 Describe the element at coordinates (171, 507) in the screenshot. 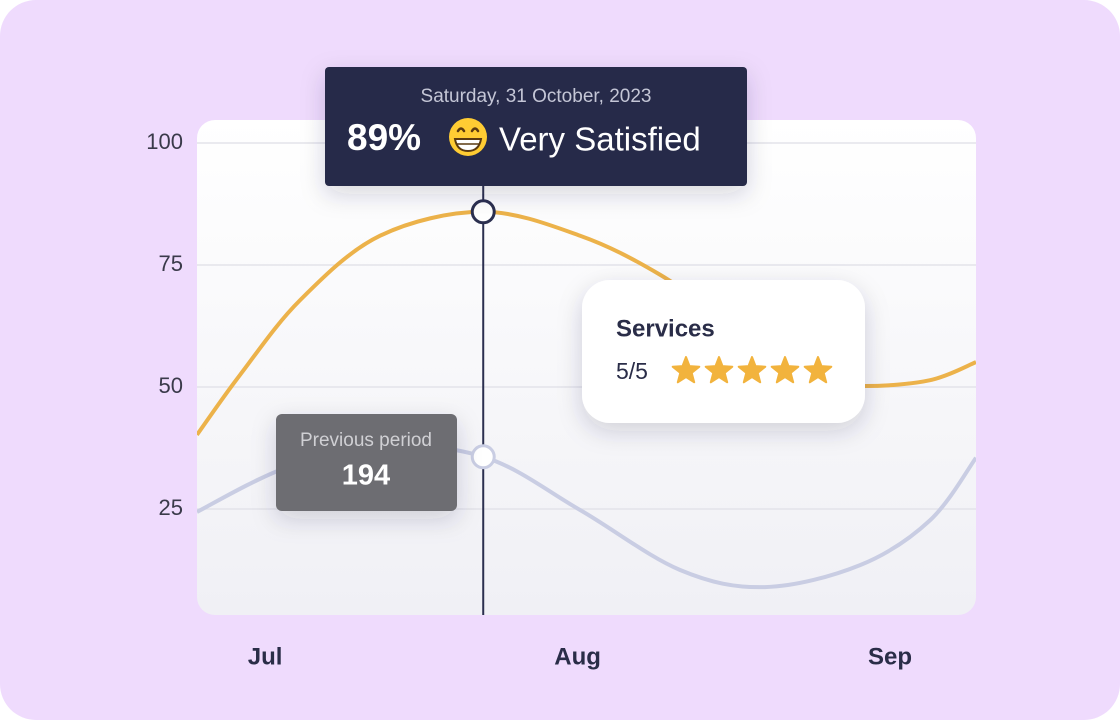

I see `y-tick-label: 25` at that location.